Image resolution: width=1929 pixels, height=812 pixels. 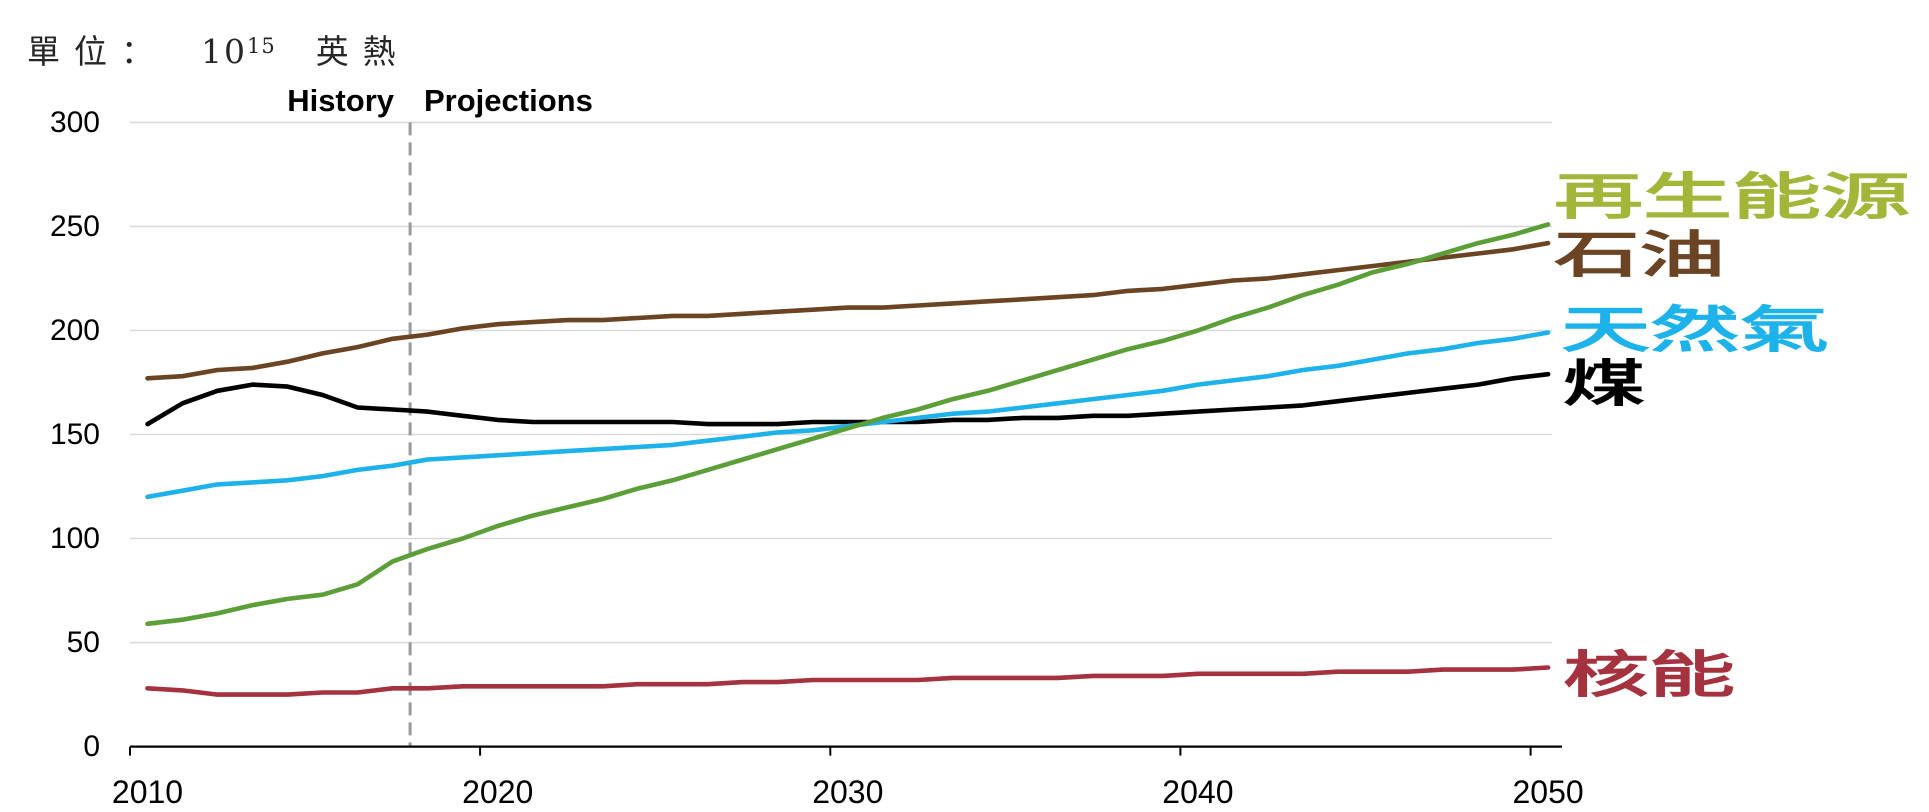 What do you see at coordinates (91, 746) in the screenshot?
I see `y-tick-label-0: 0` at bounding box center [91, 746].